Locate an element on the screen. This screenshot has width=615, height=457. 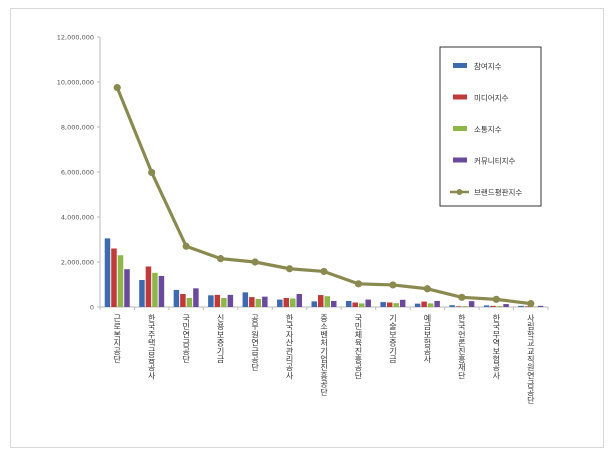
legend-label: 미디어지수 is located at coordinates (491, 98).